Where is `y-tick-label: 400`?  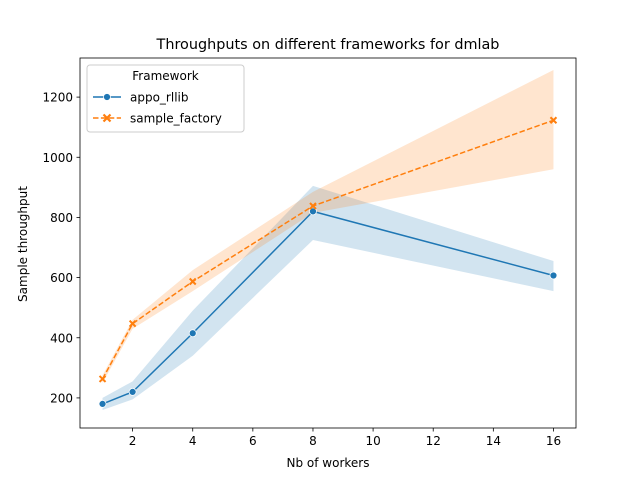 y-tick-label: 400 is located at coordinates (61, 338).